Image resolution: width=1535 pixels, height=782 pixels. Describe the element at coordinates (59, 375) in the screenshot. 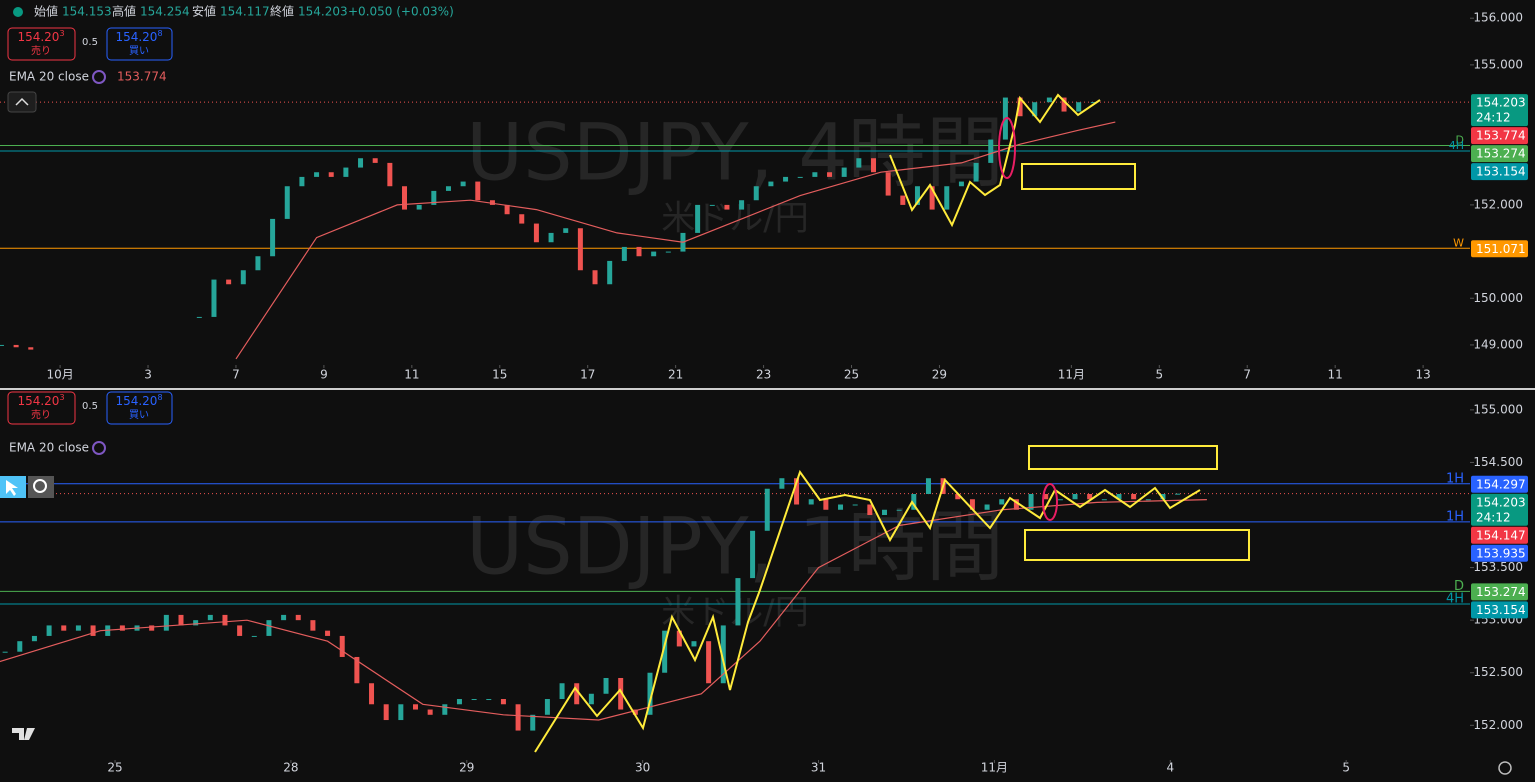

I see `x-tick-label: 10月` at that location.